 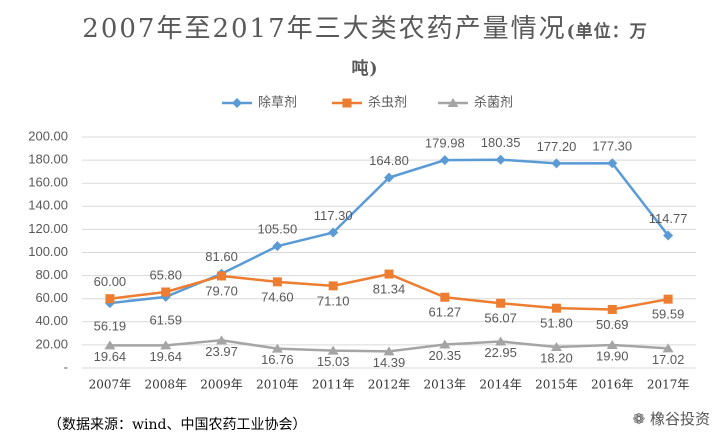 I want to click on data-label: 51.80, so click(x=556, y=323).